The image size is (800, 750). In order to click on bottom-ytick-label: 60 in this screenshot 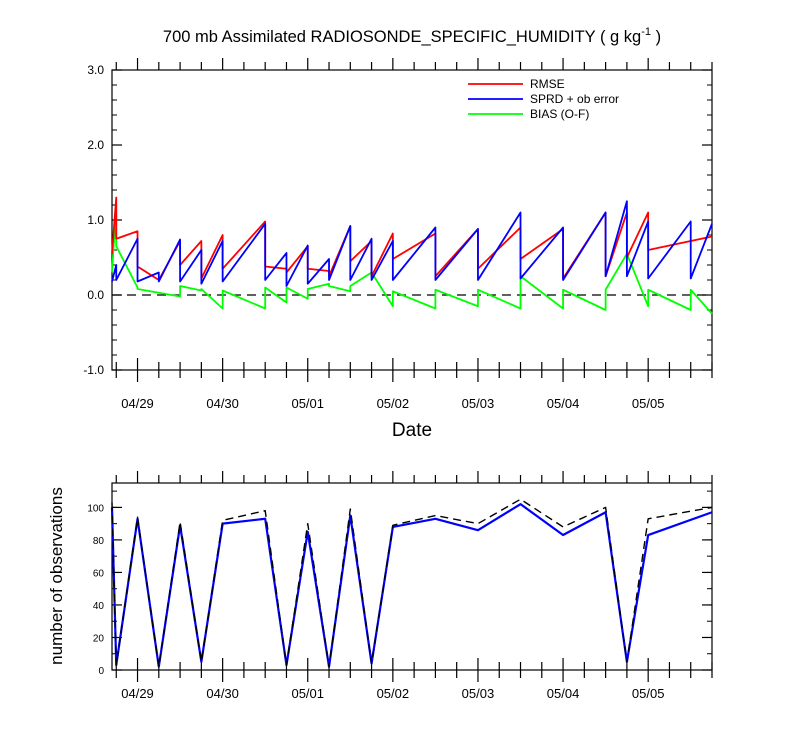, I will do `click(99, 573)`.